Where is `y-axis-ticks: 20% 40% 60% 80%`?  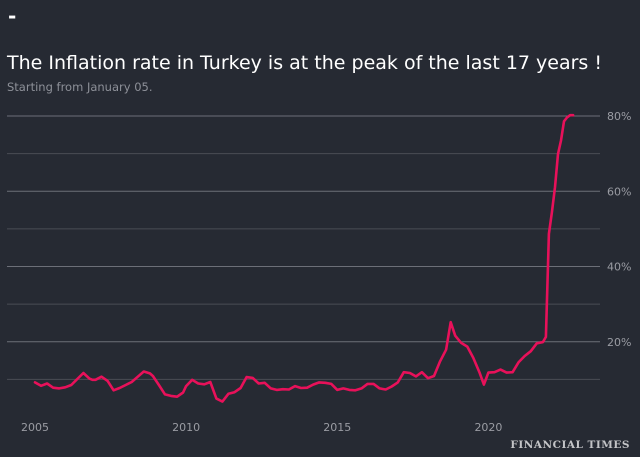 y-axis-ticks: 20% 40% 60% 80% is located at coordinates (619, 229).